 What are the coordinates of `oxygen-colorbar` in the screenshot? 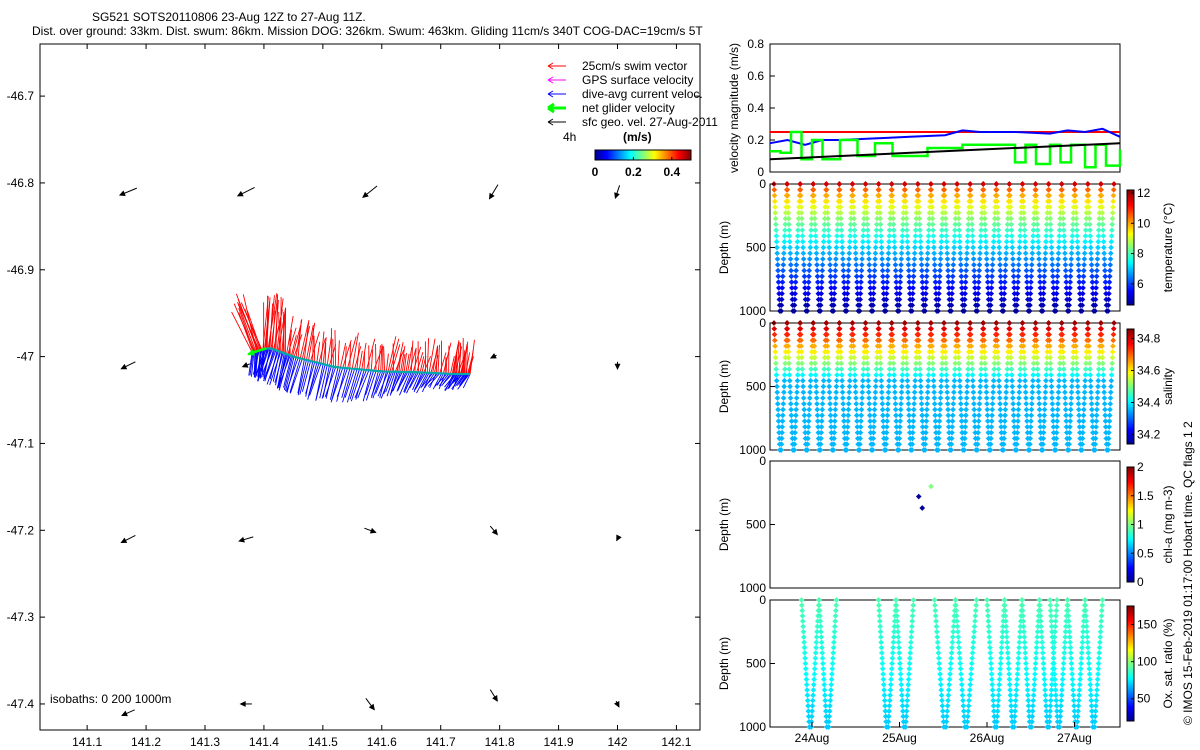 It's located at (1130, 663).